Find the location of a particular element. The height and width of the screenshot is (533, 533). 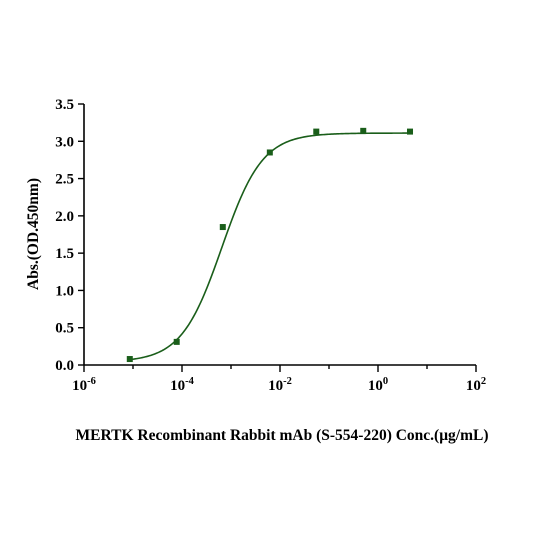

x-tick-exponent: -4 is located at coordinates (189, 381).